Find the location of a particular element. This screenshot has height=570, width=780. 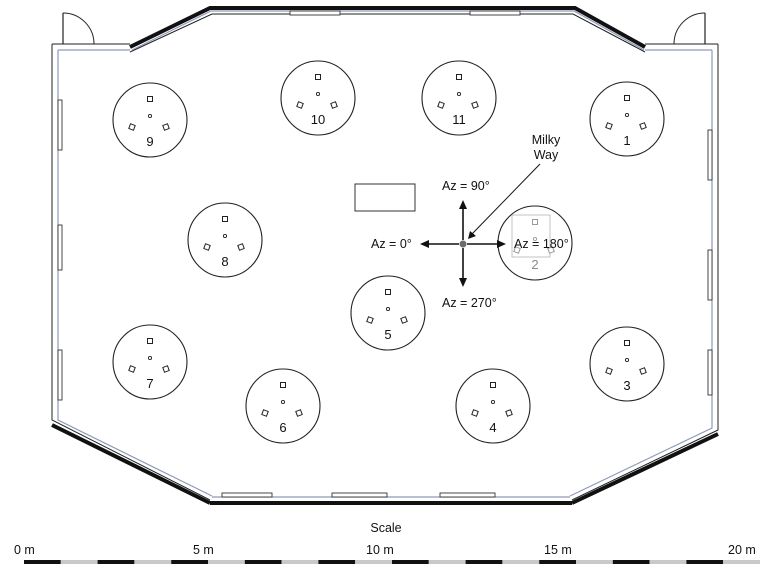

az-0-label: Az = 0° is located at coordinates (391, 244).